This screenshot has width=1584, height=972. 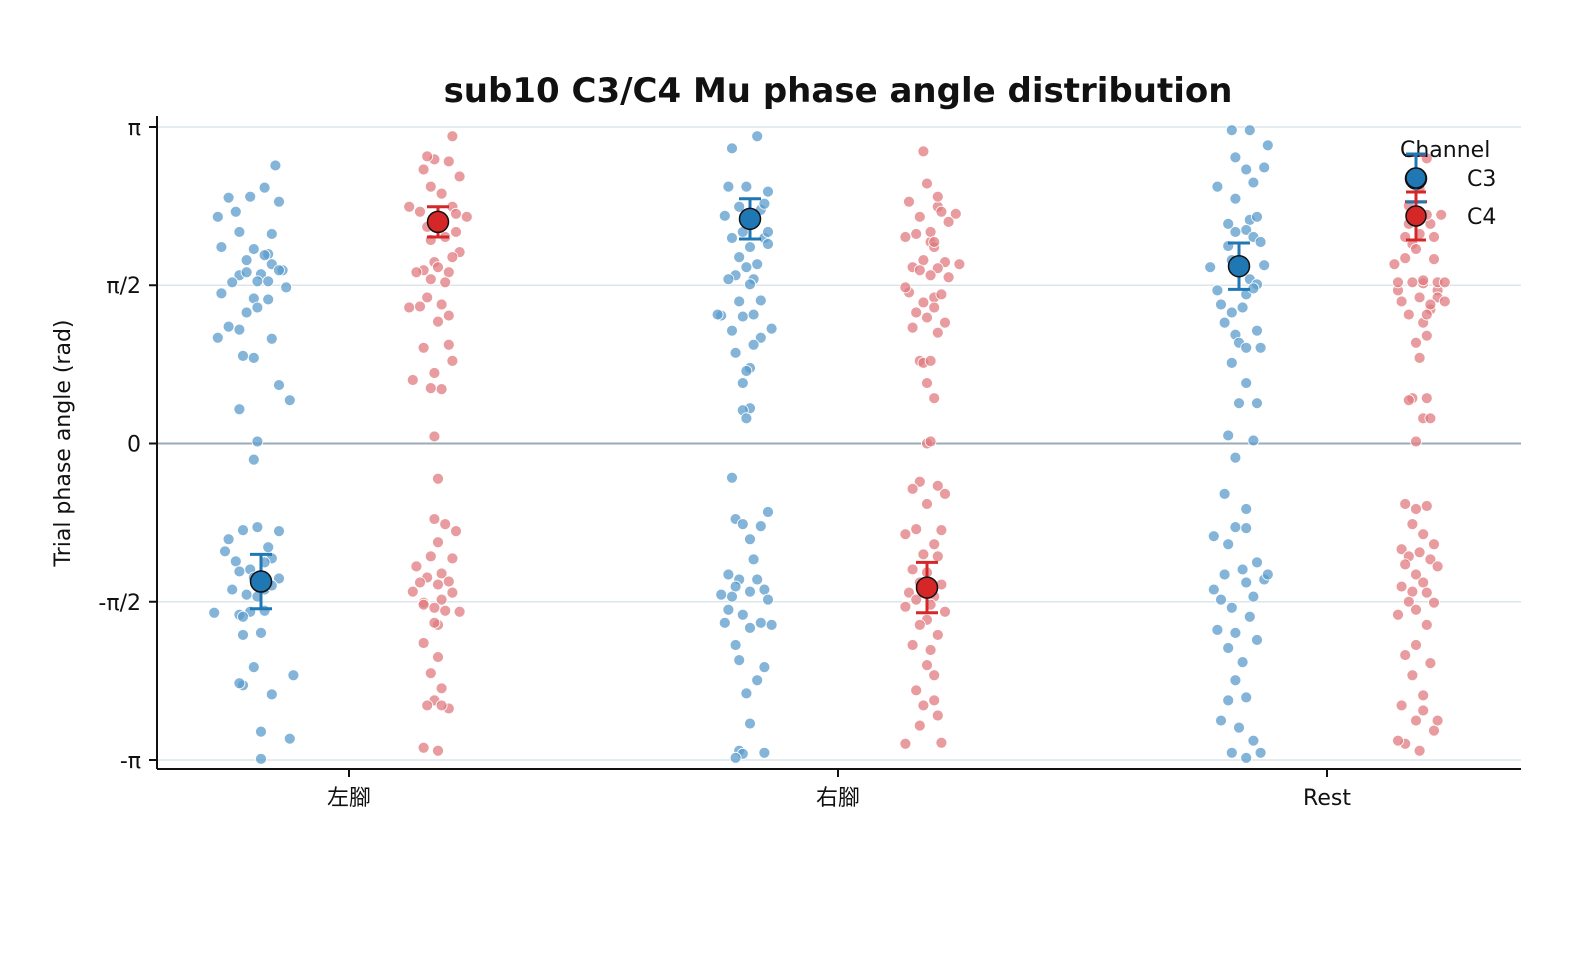 I want to click on x-ticks: 左腳 右腳 Rest, so click(x=839, y=790).